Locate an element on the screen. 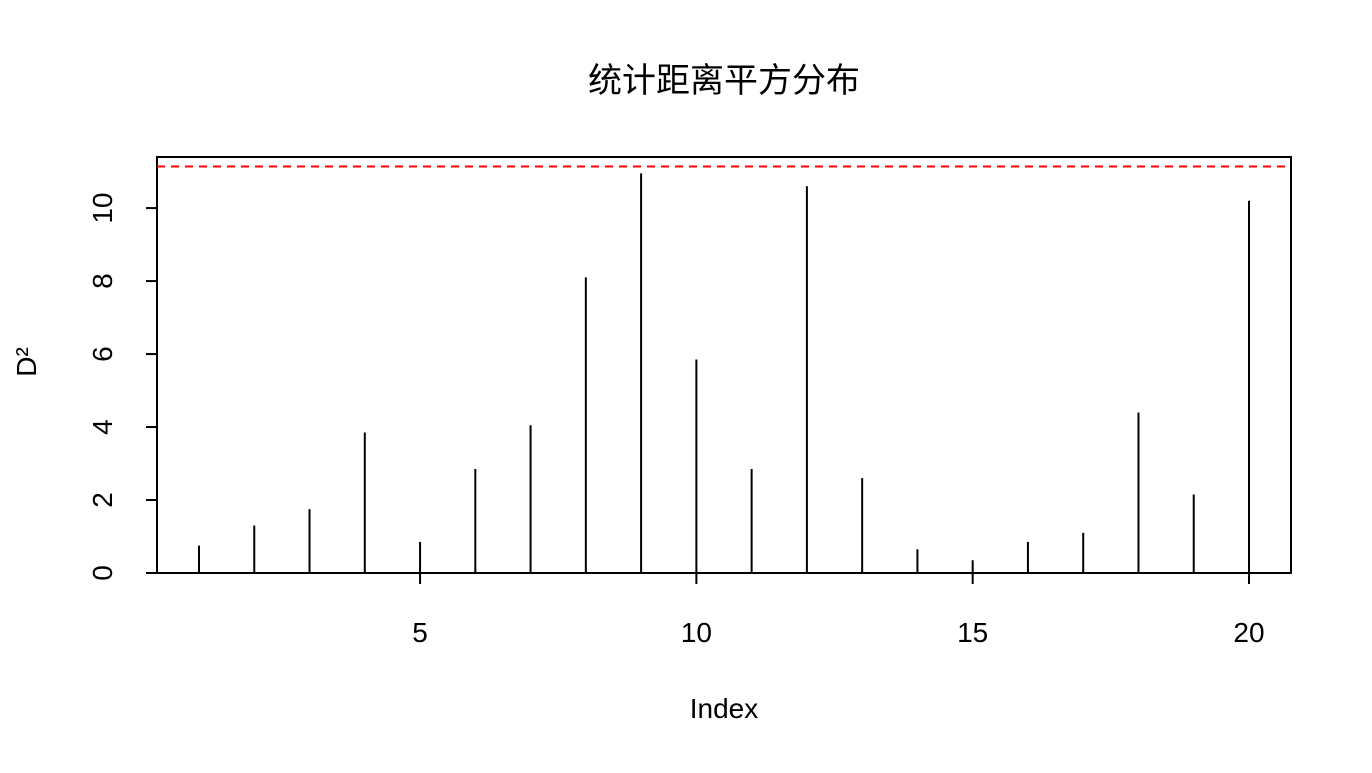 Image resolution: width=1372 pixels, height=773 pixels. x-axis-title: Index is located at coordinates (724, 708).